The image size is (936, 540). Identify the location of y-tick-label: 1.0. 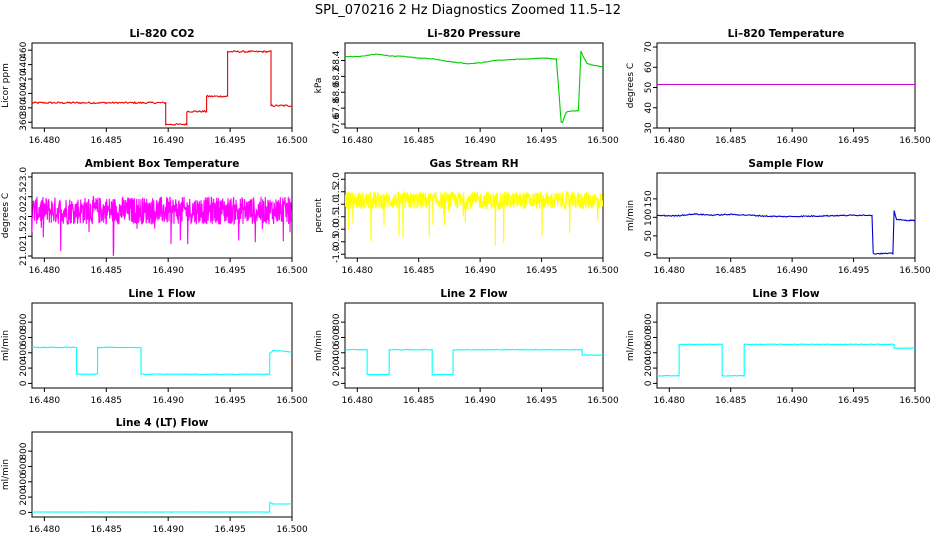
(337, 204).